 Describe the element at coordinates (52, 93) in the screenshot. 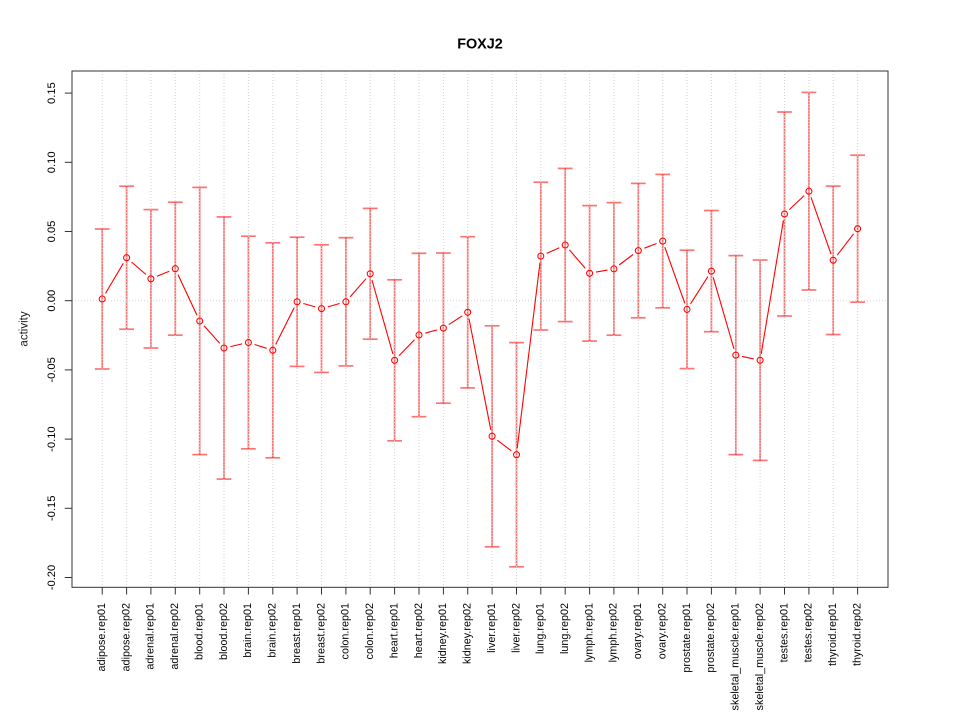

I see `svg-text: 0.15` at that location.